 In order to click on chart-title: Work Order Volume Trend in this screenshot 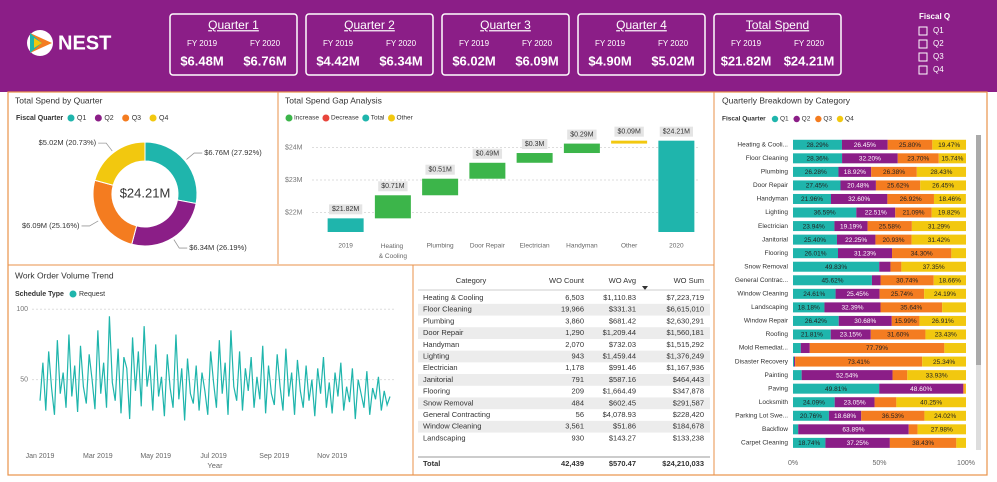, I will do `click(64, 275)`.